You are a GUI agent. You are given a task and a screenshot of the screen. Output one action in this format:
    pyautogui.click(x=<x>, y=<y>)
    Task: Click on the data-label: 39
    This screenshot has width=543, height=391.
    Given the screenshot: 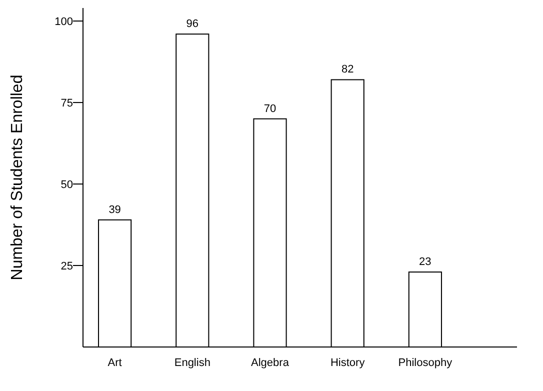 What is the action you would take?
    pyautogui.click(x=114, y=210)
    